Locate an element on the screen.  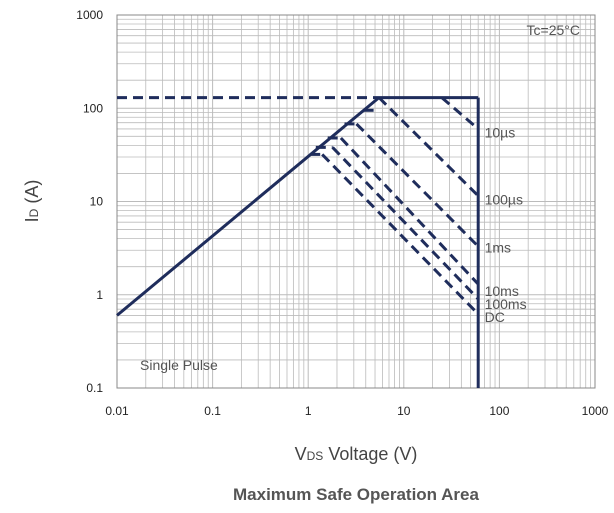
x-tick-label: 0.01 is located at coordinates (117, 411).